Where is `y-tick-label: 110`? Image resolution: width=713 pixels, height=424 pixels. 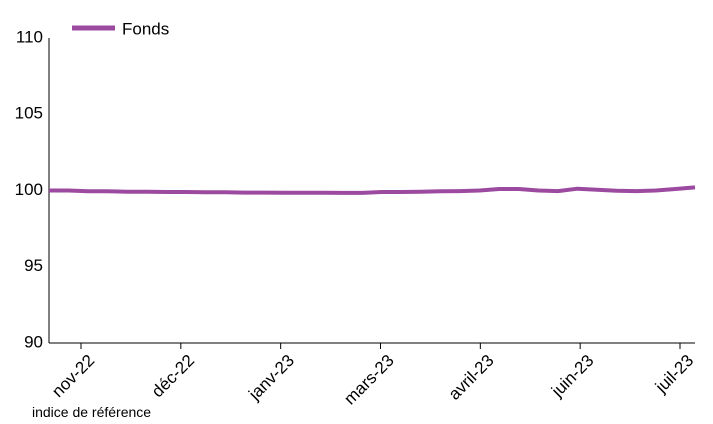 y-tick-label: 110 is located at coordinates (29, 36).